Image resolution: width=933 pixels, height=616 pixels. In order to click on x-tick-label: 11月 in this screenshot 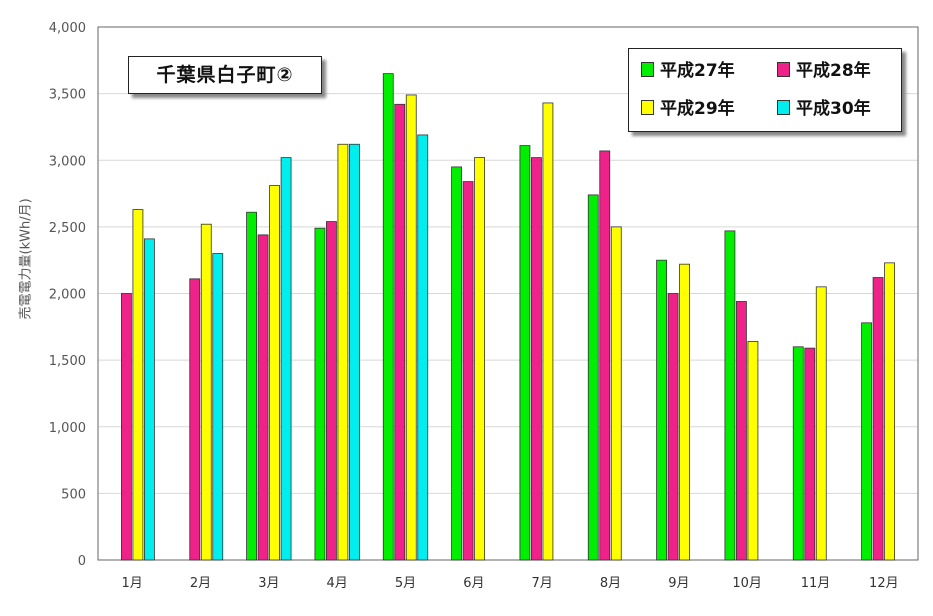, I will do `click(816, 583)`.